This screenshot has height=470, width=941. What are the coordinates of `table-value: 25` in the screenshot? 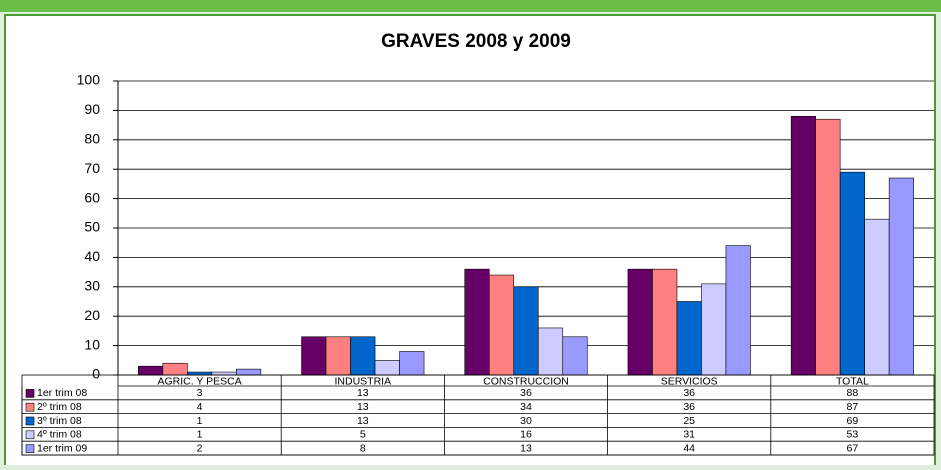 It's located at (689, 421).